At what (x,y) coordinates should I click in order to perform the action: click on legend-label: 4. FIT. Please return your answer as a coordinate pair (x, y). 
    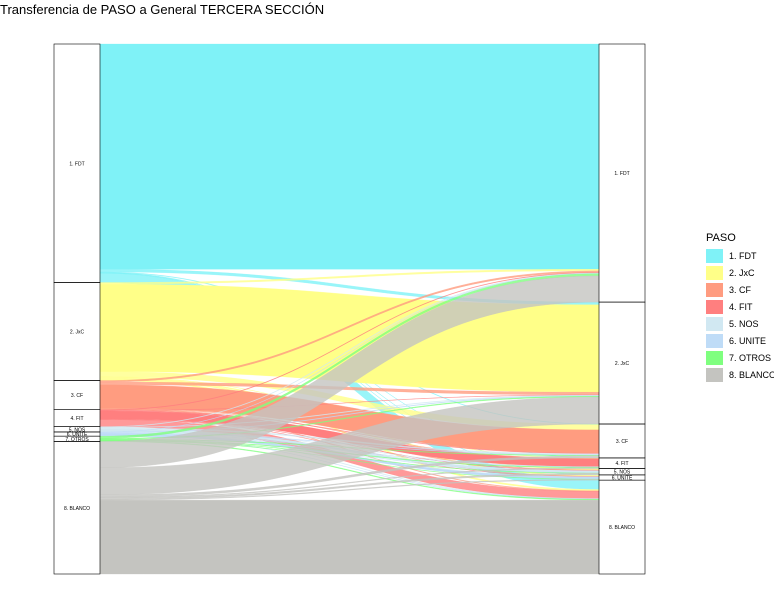
    Looking at the image, I should click on (741, 306).